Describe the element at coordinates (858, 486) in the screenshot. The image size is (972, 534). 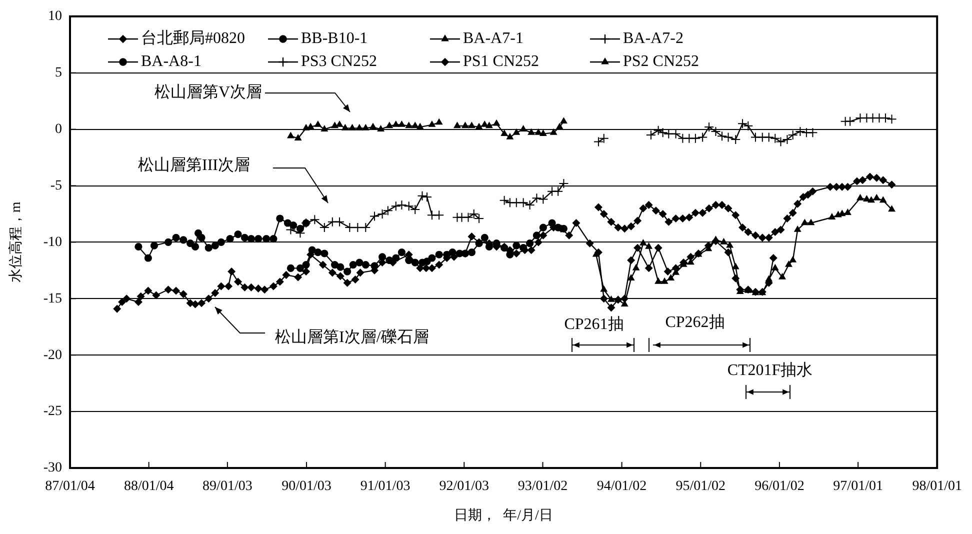
I see `x-tick-label: 97/01/01` at that location.